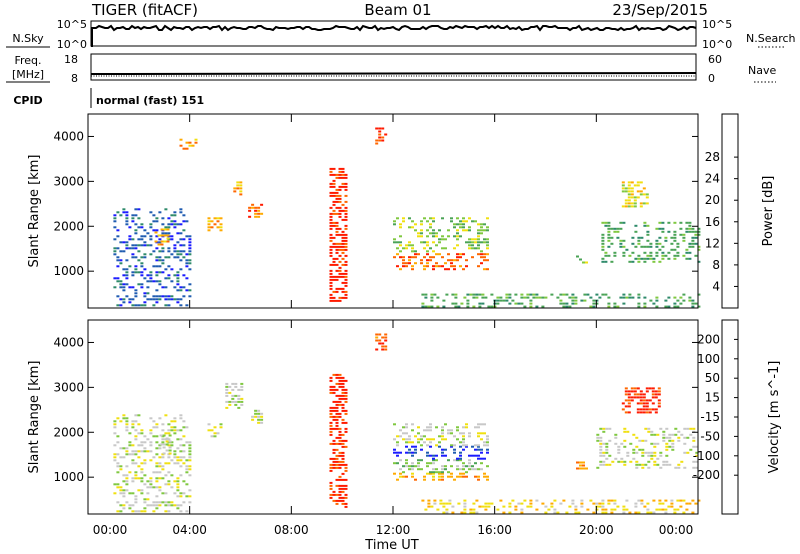  Describe the element at coordinates (68, 387) in the screenshot. I see `y-tick-label: 3000` at that location.